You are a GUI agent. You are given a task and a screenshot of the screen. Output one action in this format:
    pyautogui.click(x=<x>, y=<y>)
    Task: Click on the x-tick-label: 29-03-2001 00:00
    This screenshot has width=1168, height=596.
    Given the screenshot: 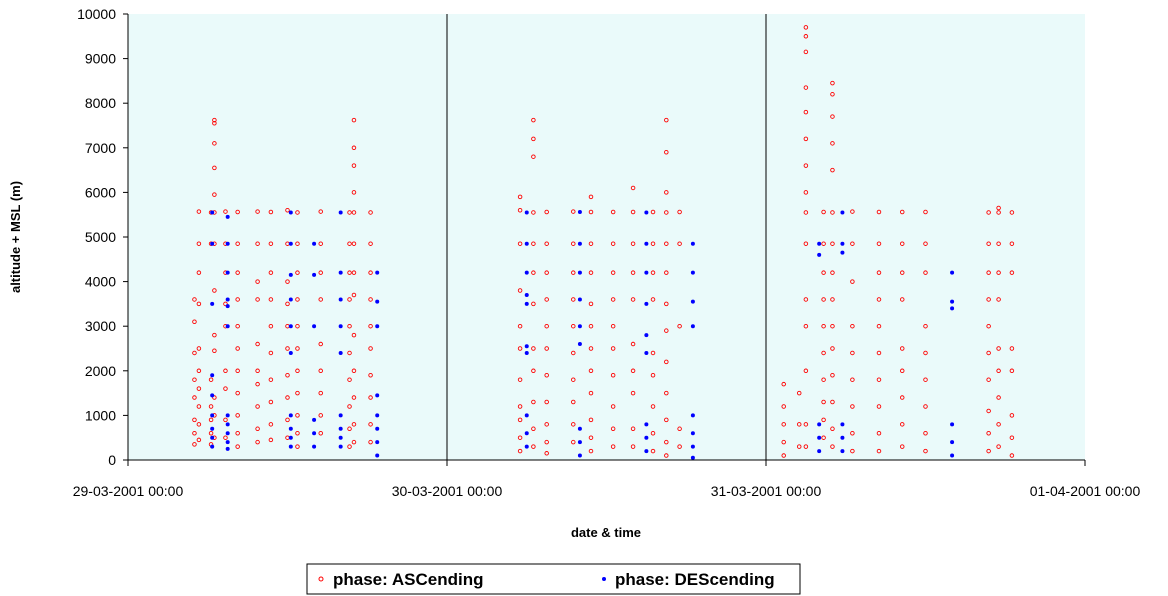 What is the action you would take?
    pyautogui.click(x=128, y=491)
    